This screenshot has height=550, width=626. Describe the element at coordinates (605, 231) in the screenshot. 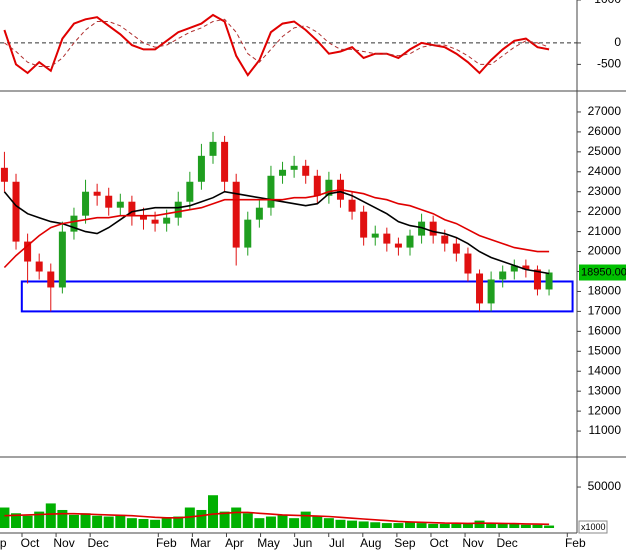

I see `y-tick-label: 21000` at that location.